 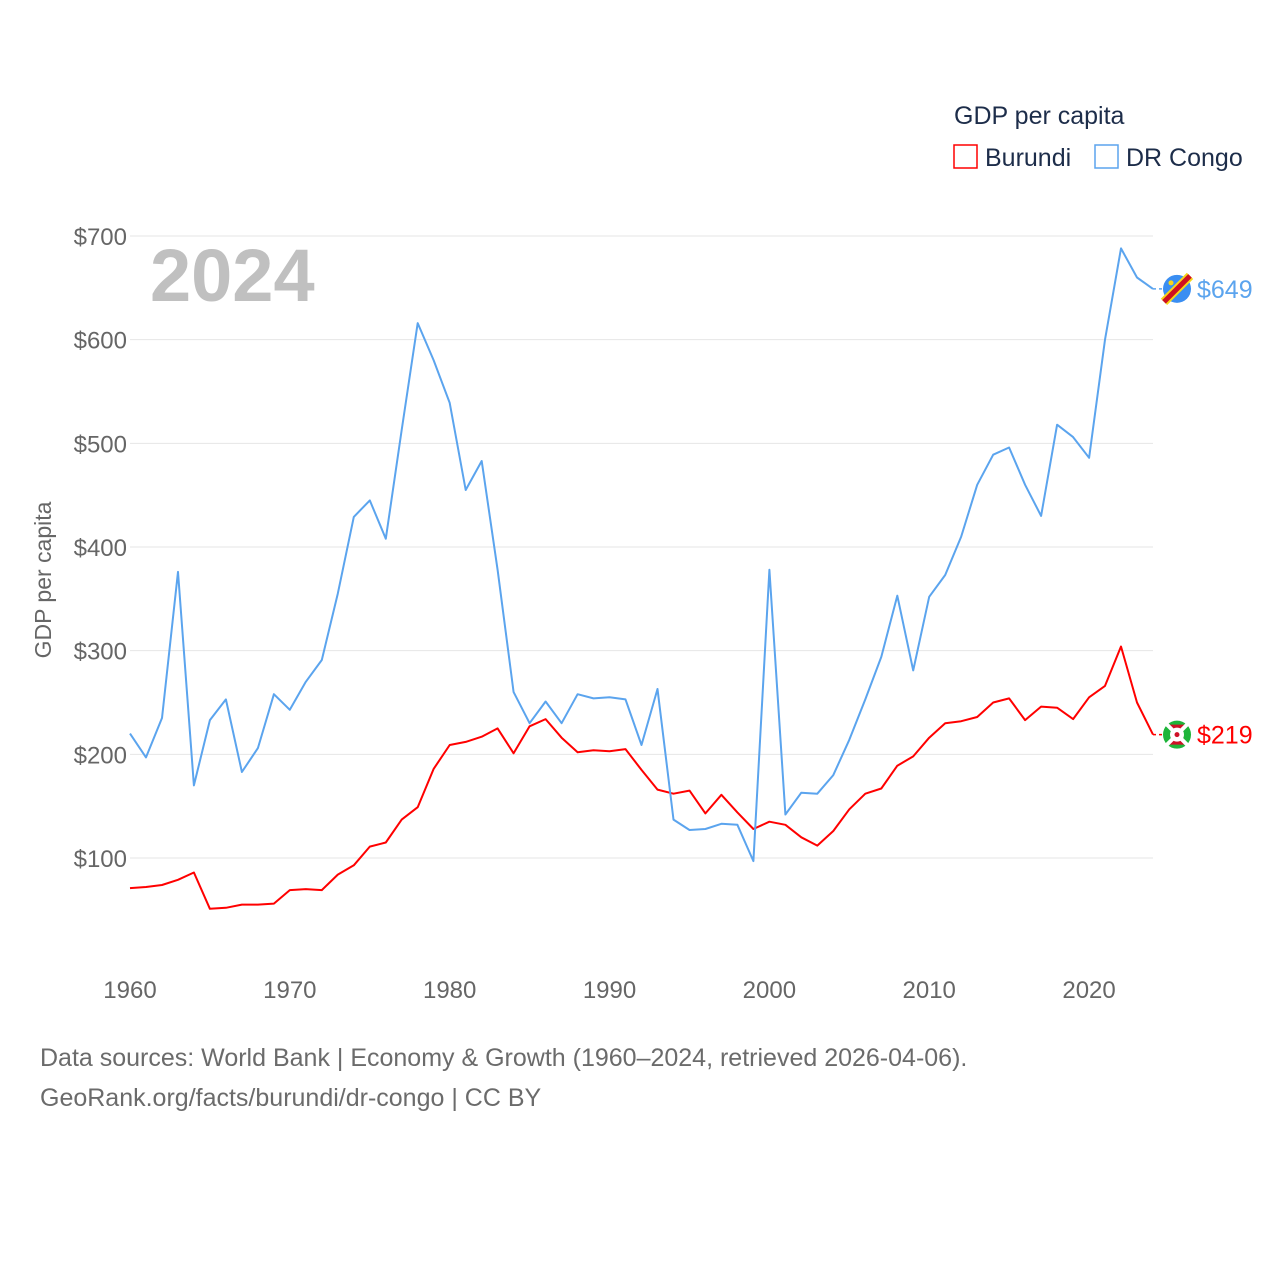 I want to click on y-tick-label: $500, so click(x=100, y=444).